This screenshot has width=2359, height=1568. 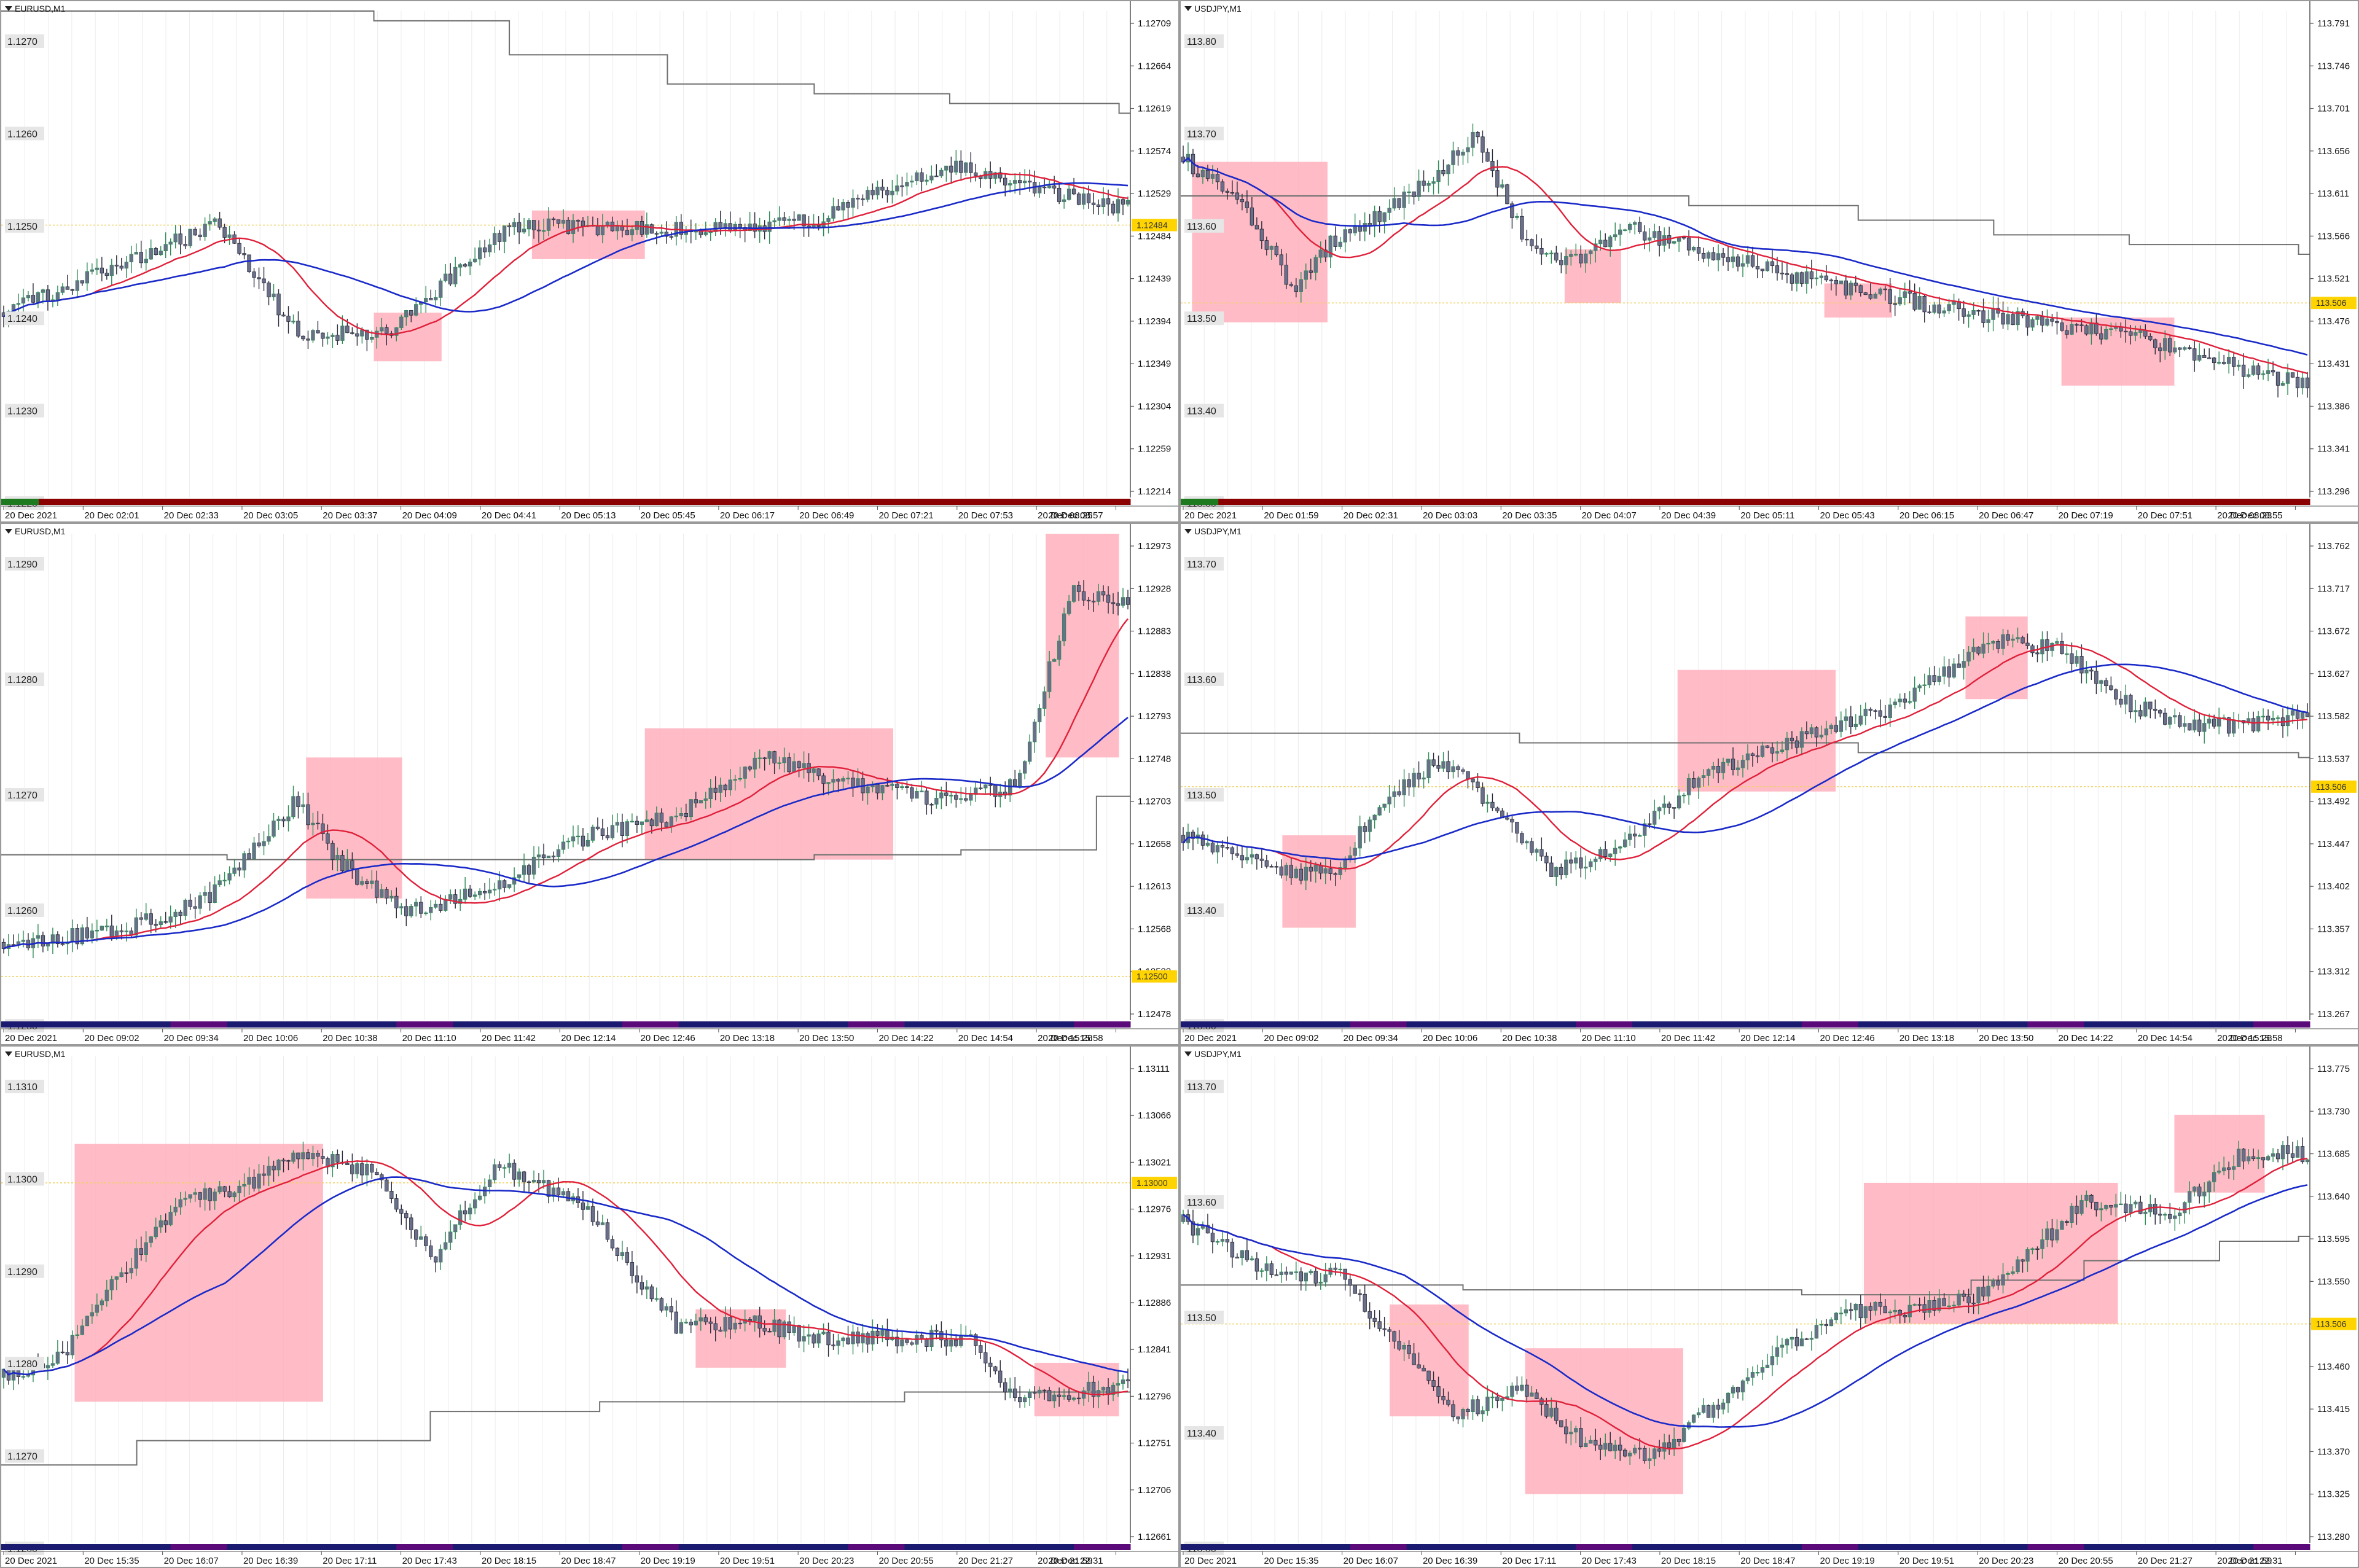 What do you see at coordinates (2333, 588) in the screenshot?
I see `price-axis-label: 113.717` at bounding box center [2333, 588].